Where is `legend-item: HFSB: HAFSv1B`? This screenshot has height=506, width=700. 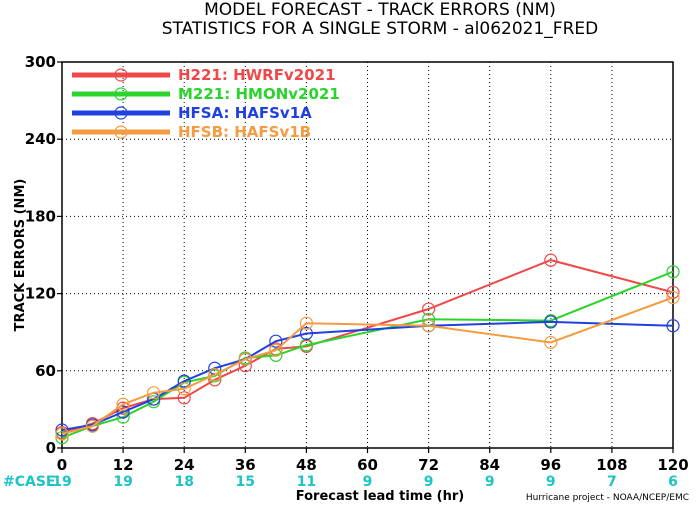
legend-item: HFSB: HAFSv1B is located at coordinates (191, 132).